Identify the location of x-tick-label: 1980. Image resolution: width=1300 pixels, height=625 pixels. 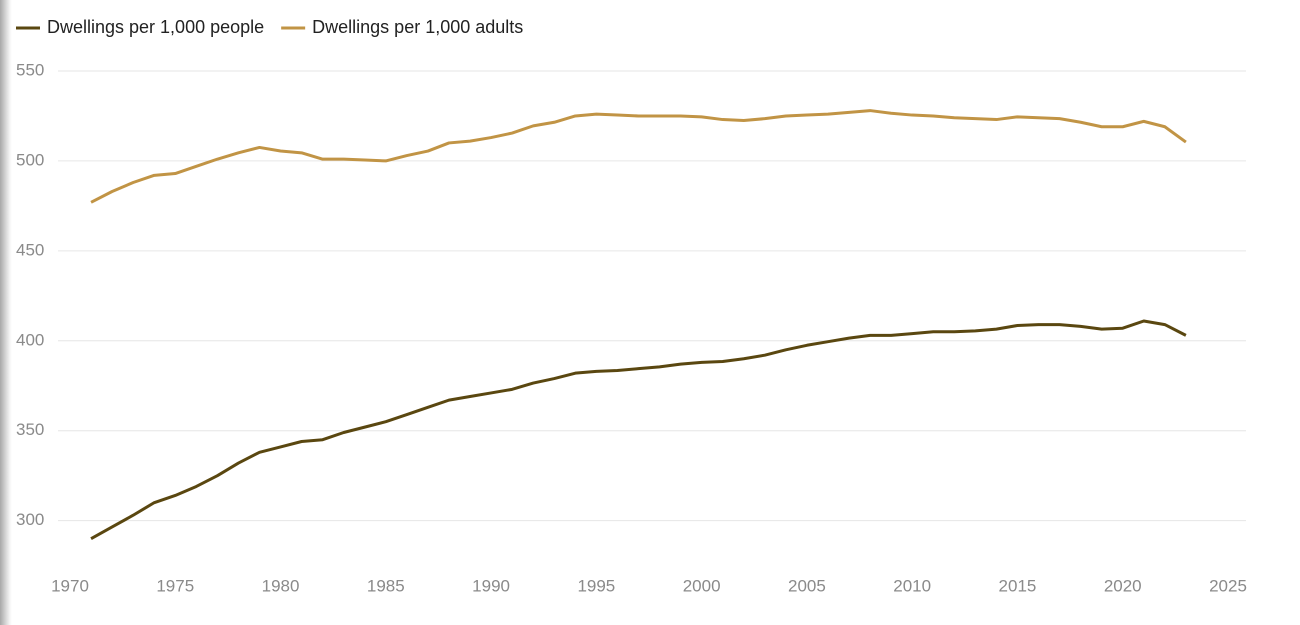
(281, 585).